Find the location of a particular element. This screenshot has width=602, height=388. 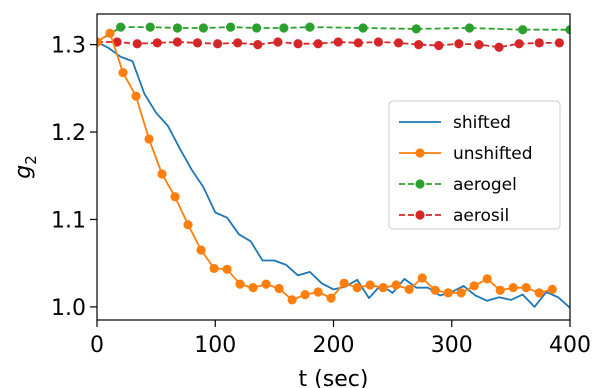

y-axis-label-subscript: 2 is located at coordinates (31, 160).